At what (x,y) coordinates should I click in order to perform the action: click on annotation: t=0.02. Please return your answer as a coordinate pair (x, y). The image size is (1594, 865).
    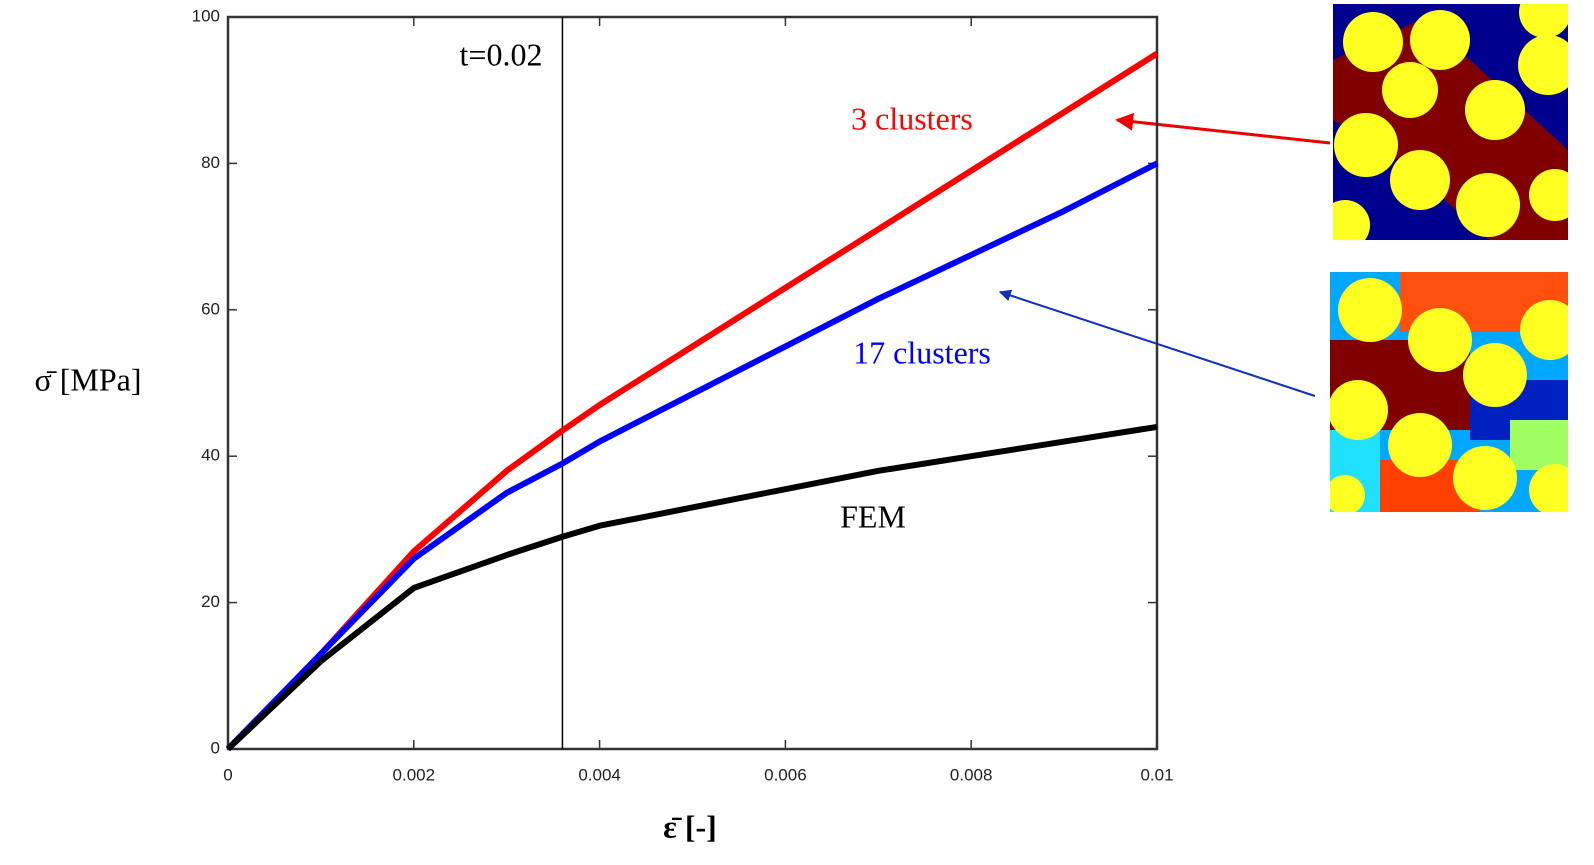
    Looking at the image, I should click on (501, 54).